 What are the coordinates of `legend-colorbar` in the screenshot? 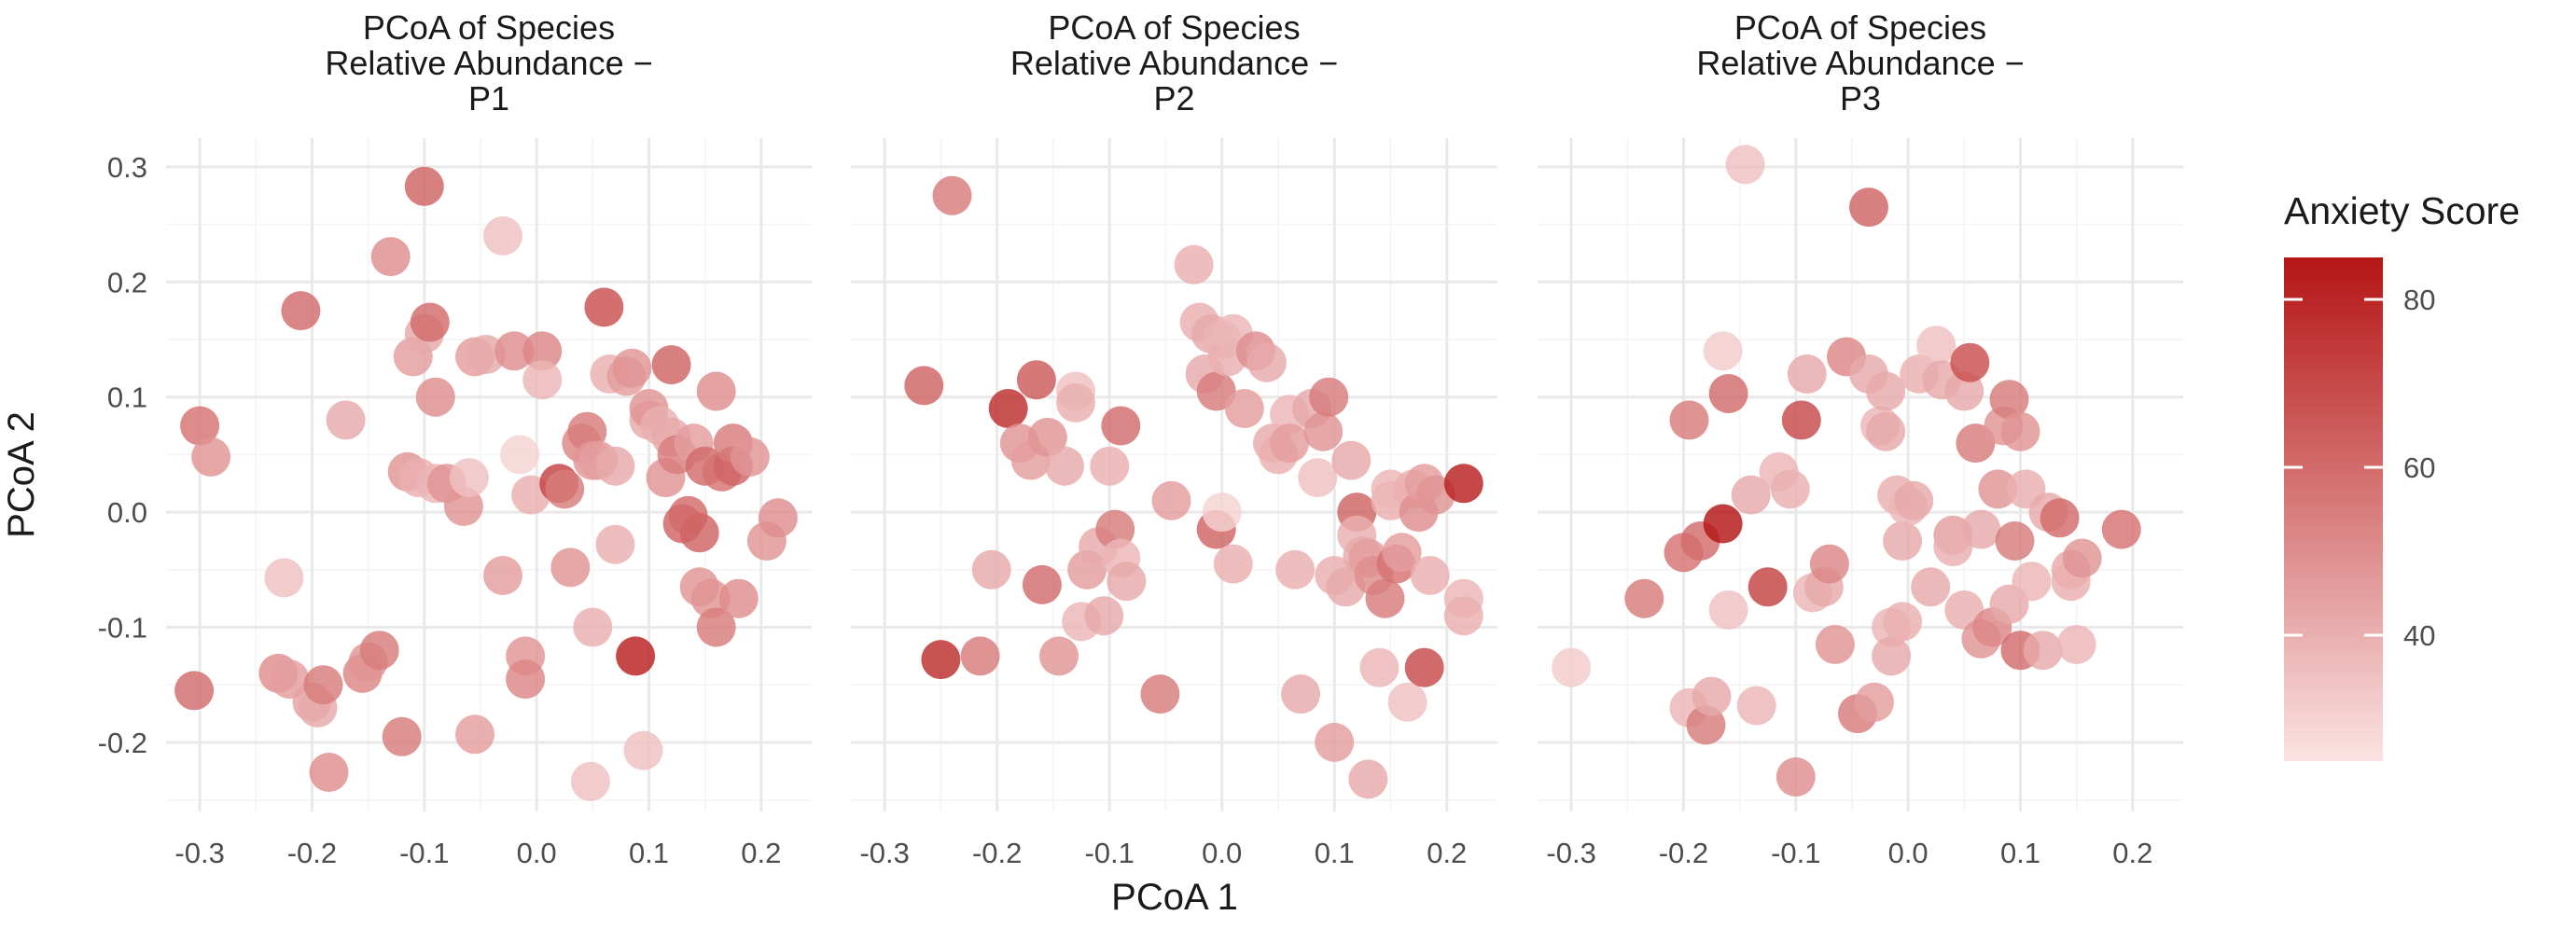 It's located at (2333, 509).